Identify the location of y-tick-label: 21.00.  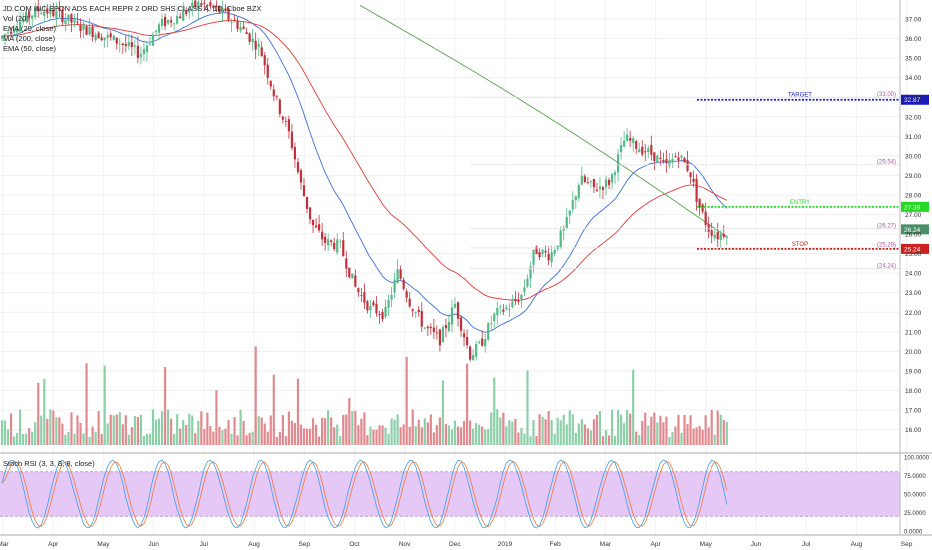
(913, 332).